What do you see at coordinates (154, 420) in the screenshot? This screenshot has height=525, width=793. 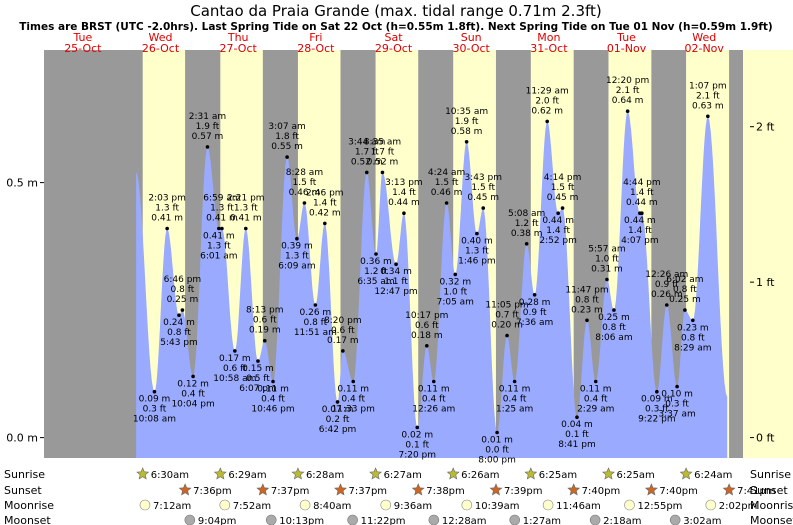 I see `tide-label: 10:08 am` at bounding box center [154, 420].